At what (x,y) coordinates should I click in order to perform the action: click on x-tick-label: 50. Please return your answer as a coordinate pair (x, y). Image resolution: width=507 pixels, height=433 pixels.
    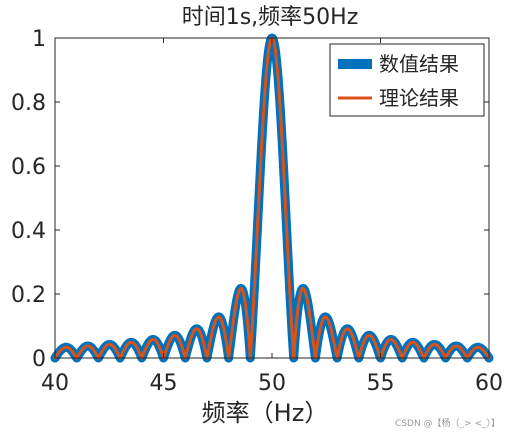
    Looking at the image, I should click on (272, 383).